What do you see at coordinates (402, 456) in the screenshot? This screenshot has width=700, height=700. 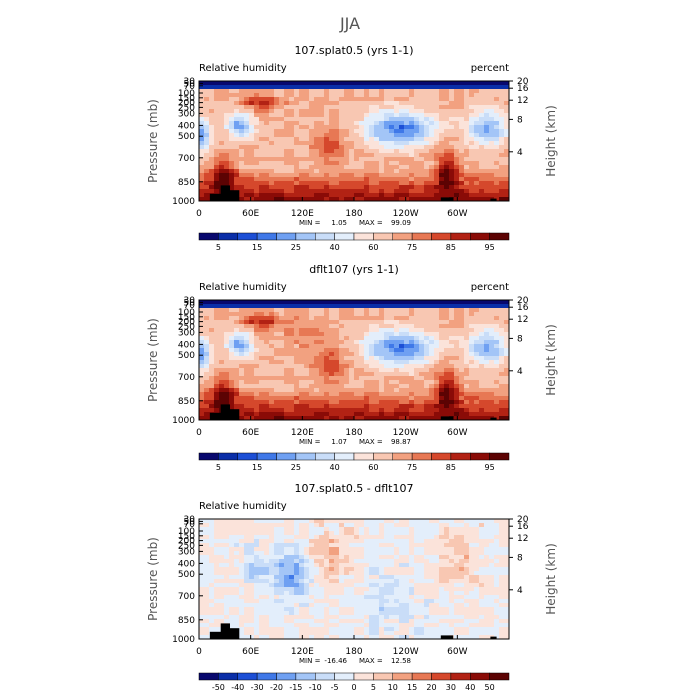 I see `colorbar-swatch` at bounding box center [402, 456].